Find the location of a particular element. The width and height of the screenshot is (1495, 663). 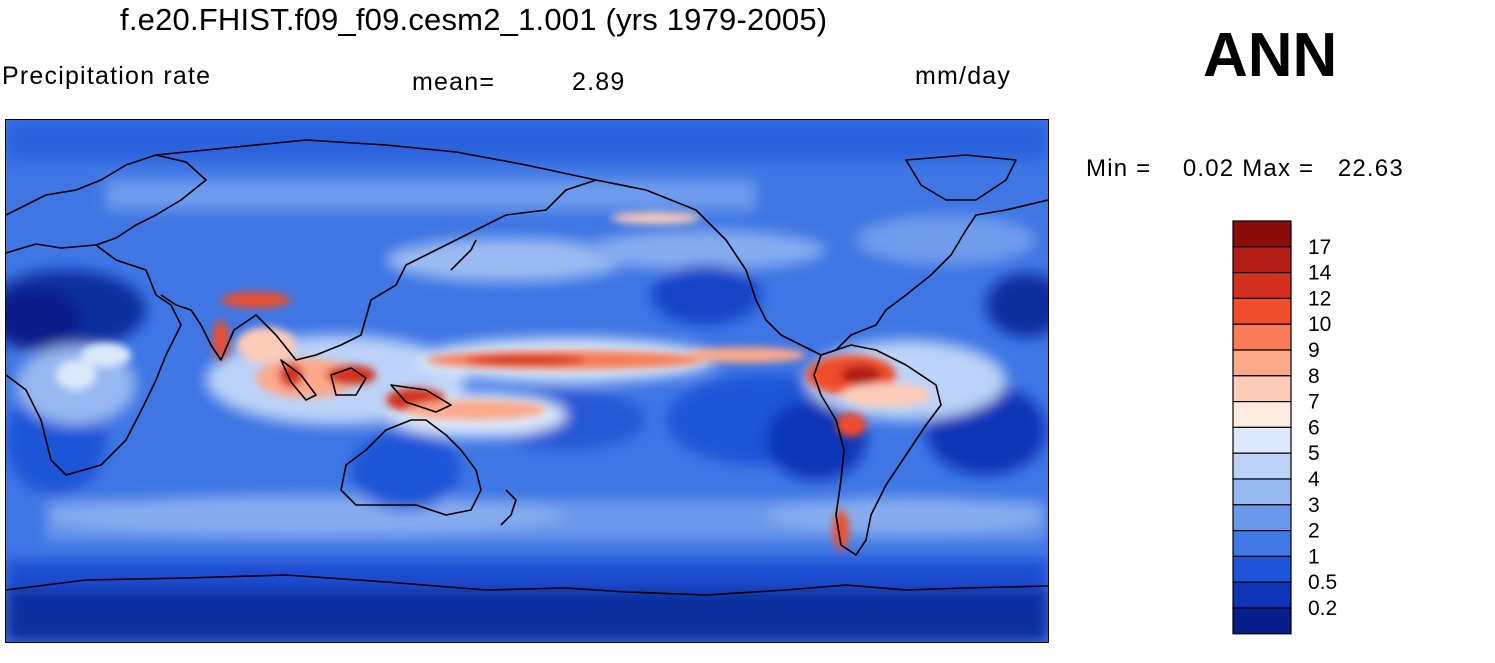

colorbar-label: 10 is located at coordinates (1319, 324).